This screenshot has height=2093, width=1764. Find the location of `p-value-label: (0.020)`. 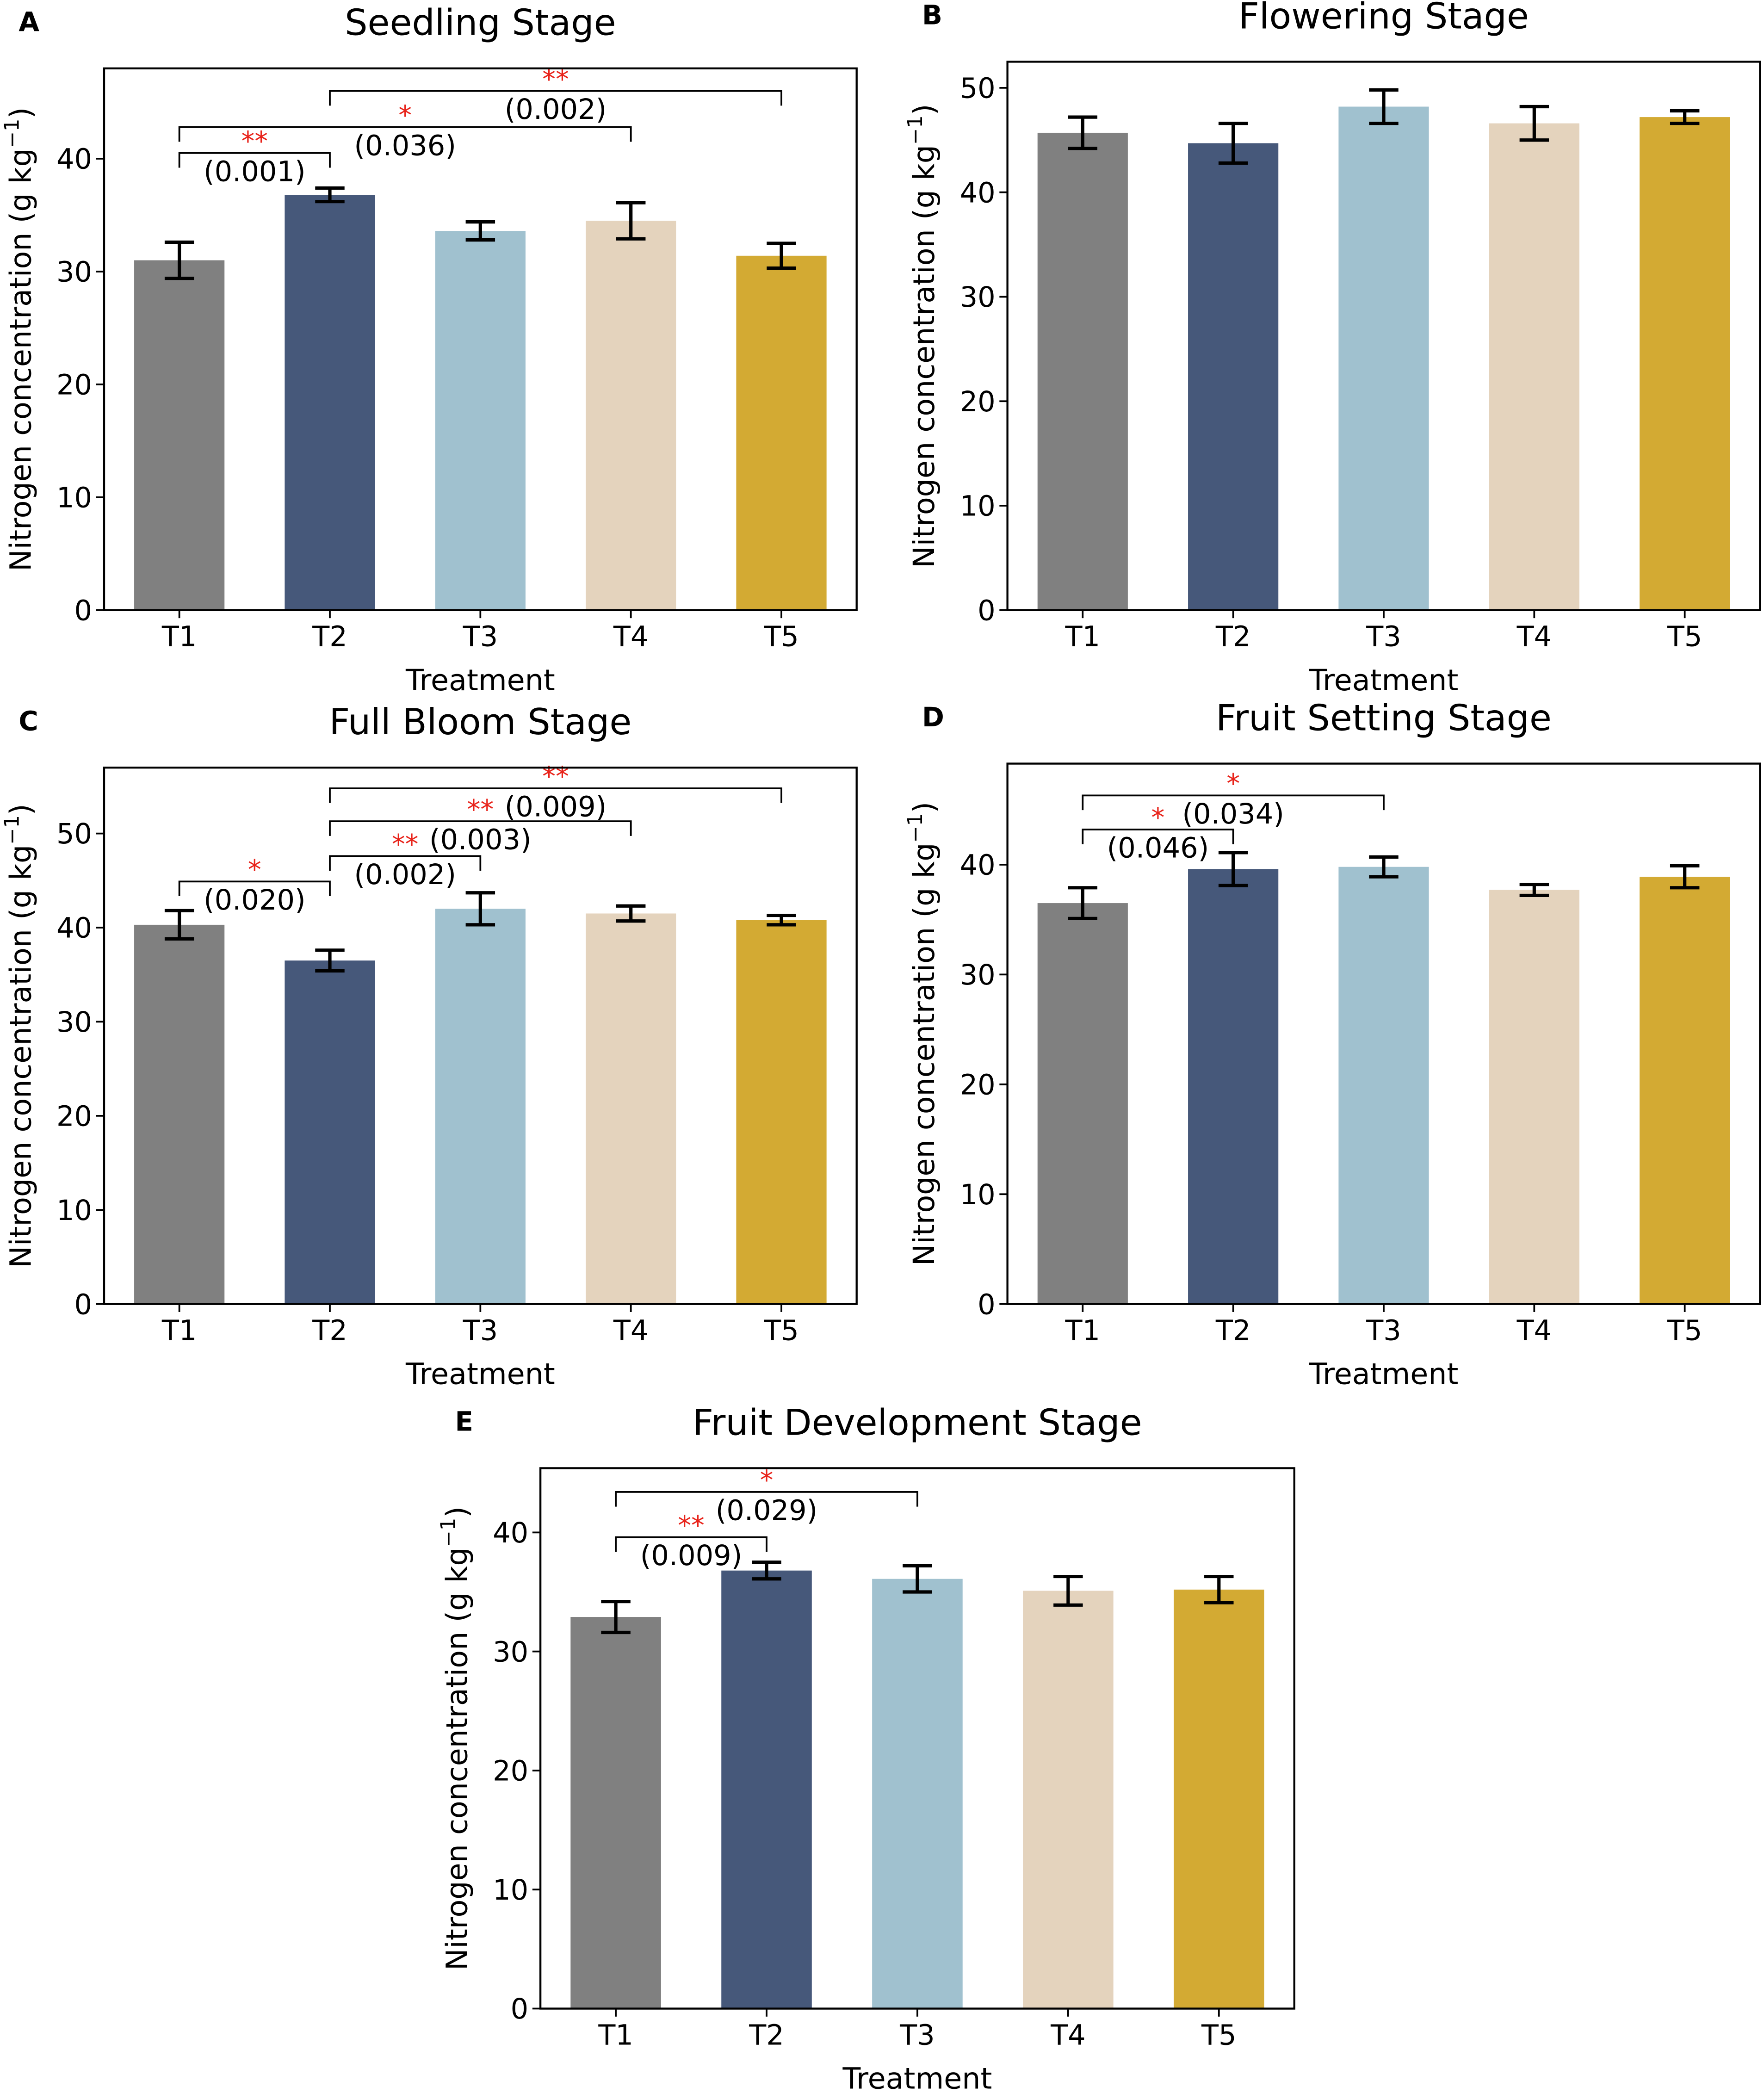

p-value-label: (0.020) is located at coordinates (255, 900).